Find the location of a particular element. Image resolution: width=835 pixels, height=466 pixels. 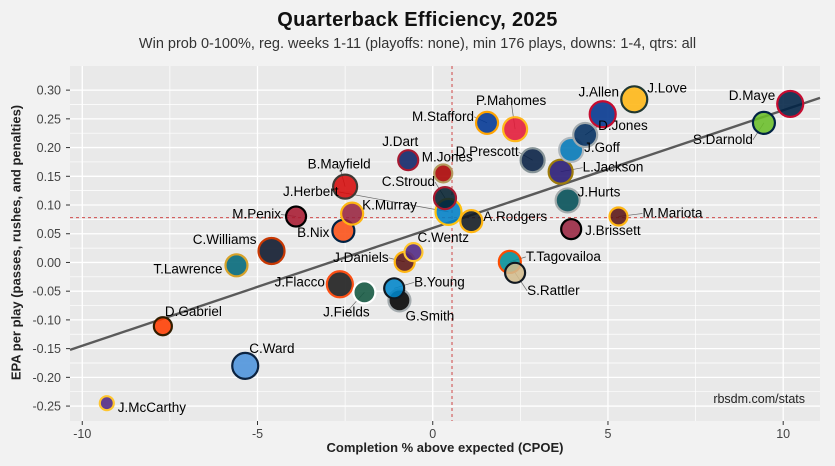

data-point-label: J.Goff is located at coordinates (602, 147).